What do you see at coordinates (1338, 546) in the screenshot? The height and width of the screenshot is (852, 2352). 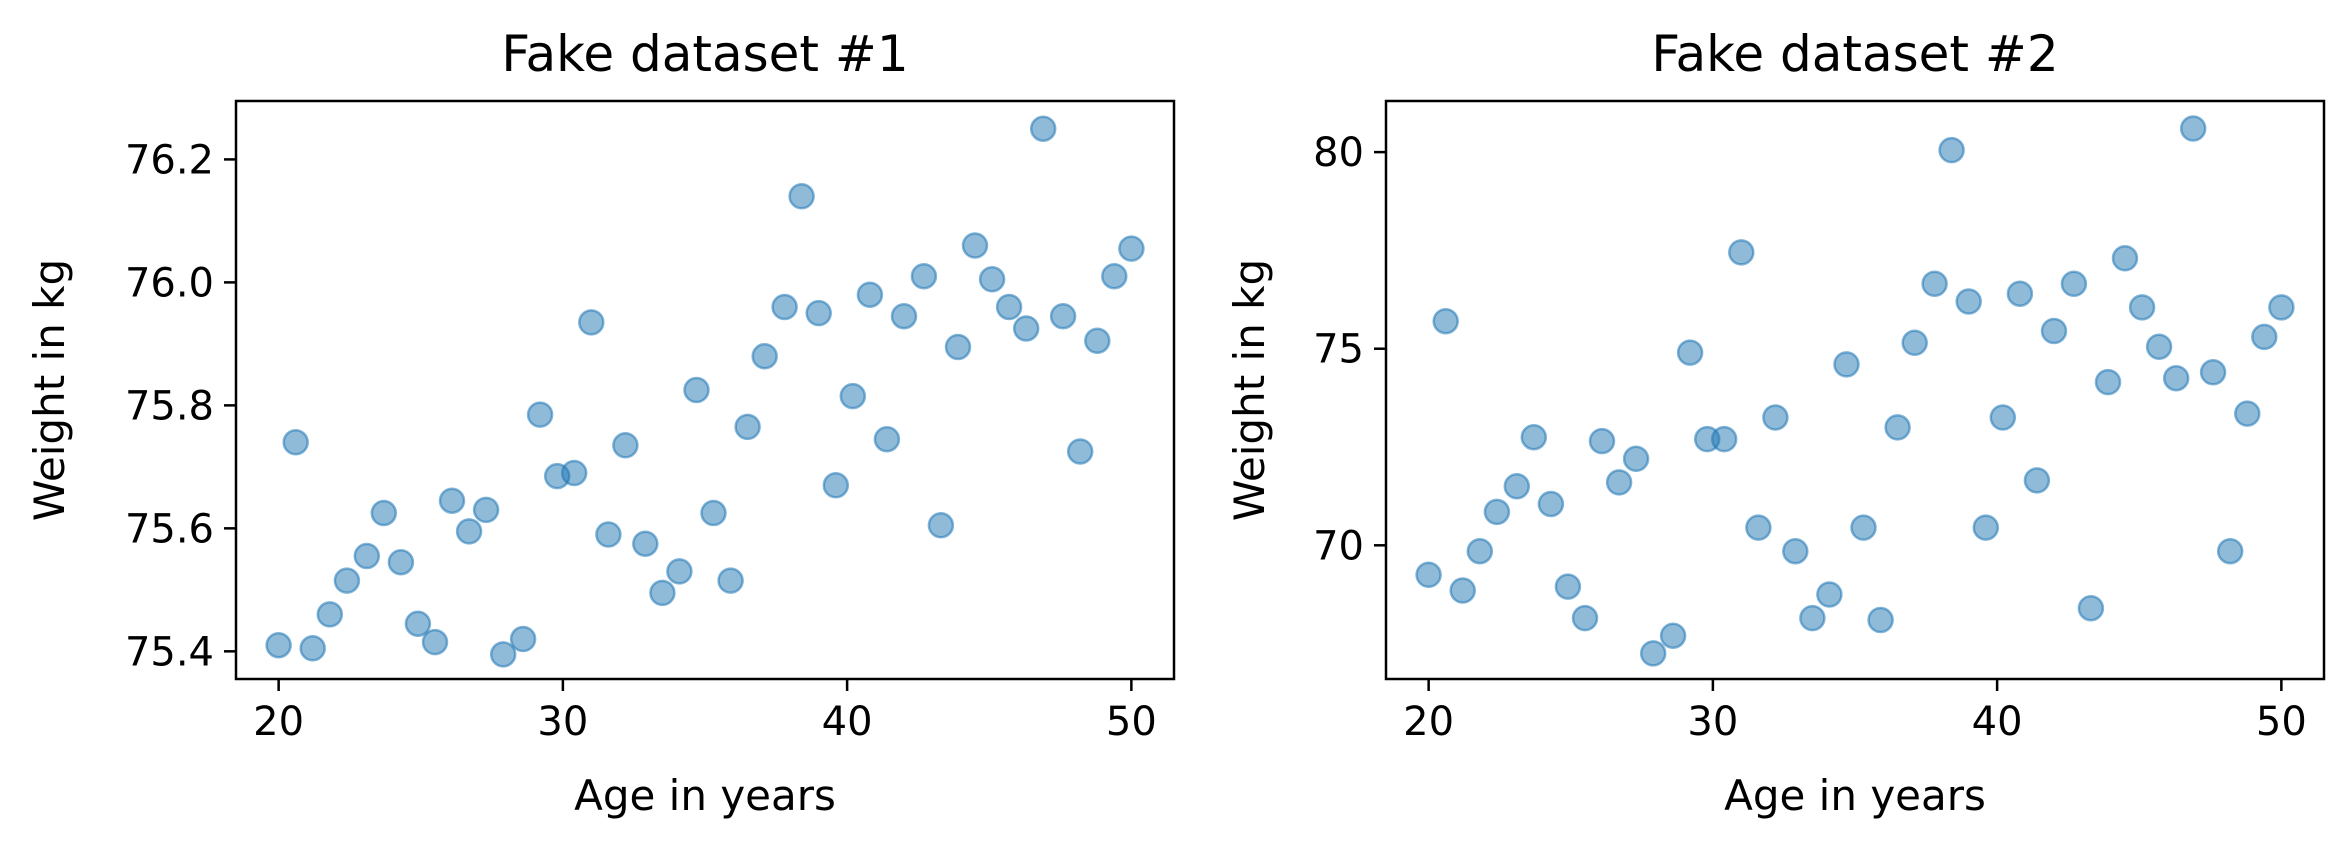 I see `y-tick-label: 70` at bounding box center [1338, 546].